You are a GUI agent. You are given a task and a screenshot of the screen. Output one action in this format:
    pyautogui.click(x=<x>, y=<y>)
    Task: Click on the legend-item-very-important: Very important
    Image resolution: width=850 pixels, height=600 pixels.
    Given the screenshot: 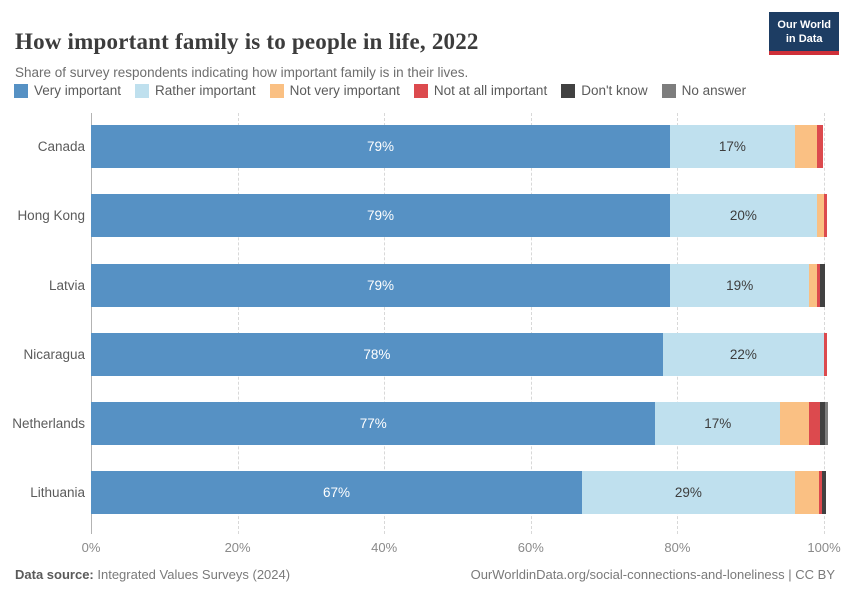 What is the action you would take?
    pyautogui.click(x=67, y=90)
    